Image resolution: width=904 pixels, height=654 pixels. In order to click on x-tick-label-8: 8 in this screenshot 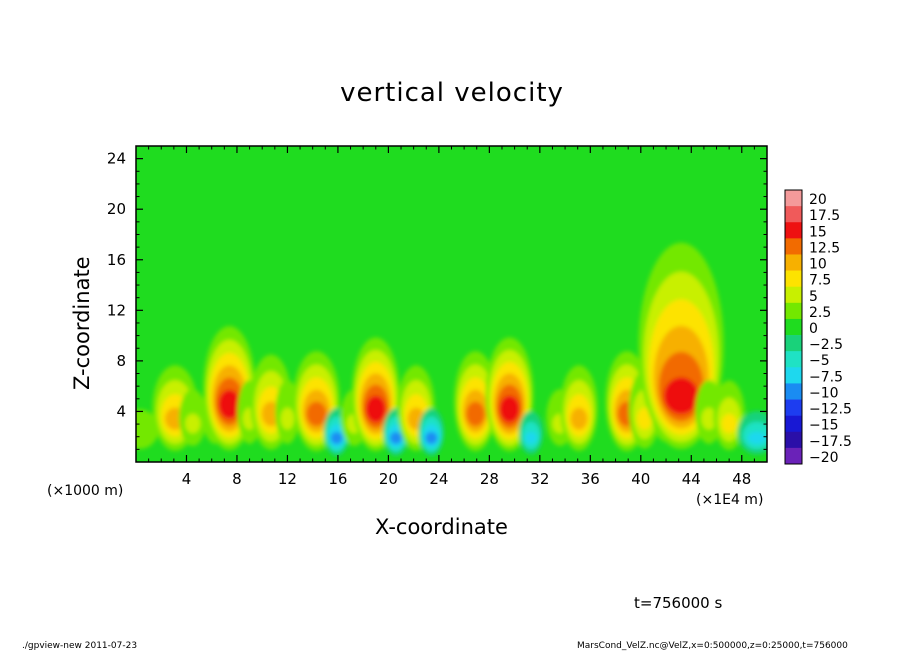, I will do `click(237, 479)`.